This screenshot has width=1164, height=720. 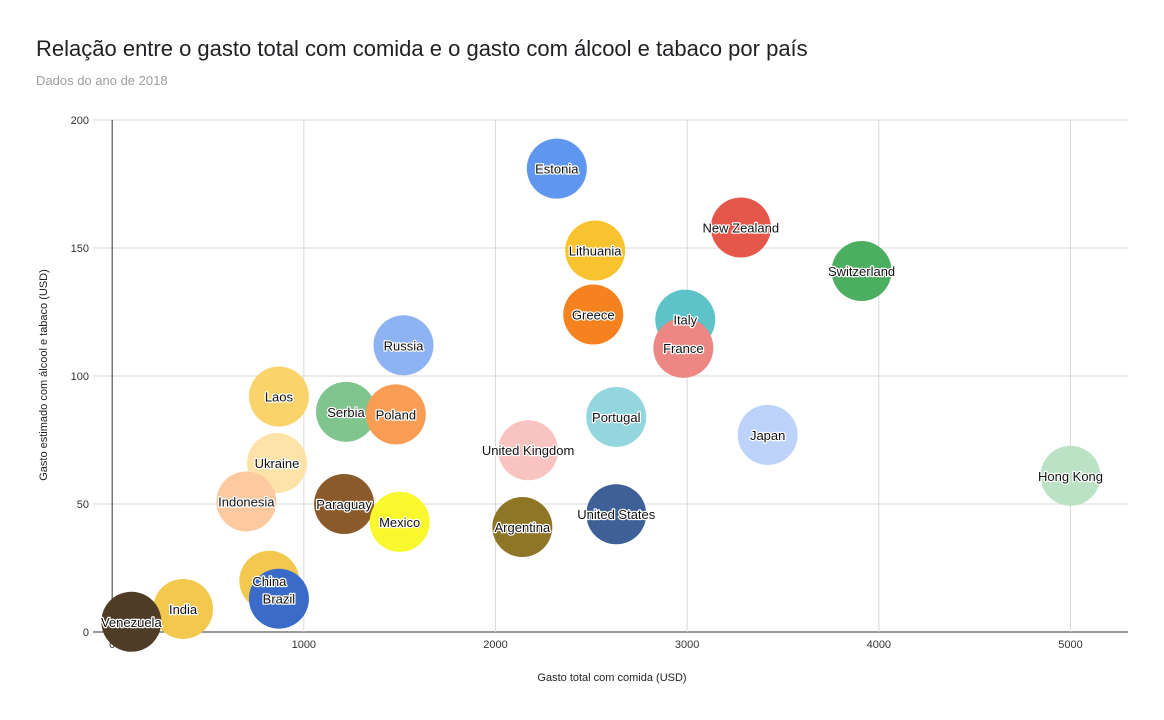 What do you see at coordinates (83, 505) in the screenshot?
I see `y-tick-label: 50` at bounding box center [83, 505].